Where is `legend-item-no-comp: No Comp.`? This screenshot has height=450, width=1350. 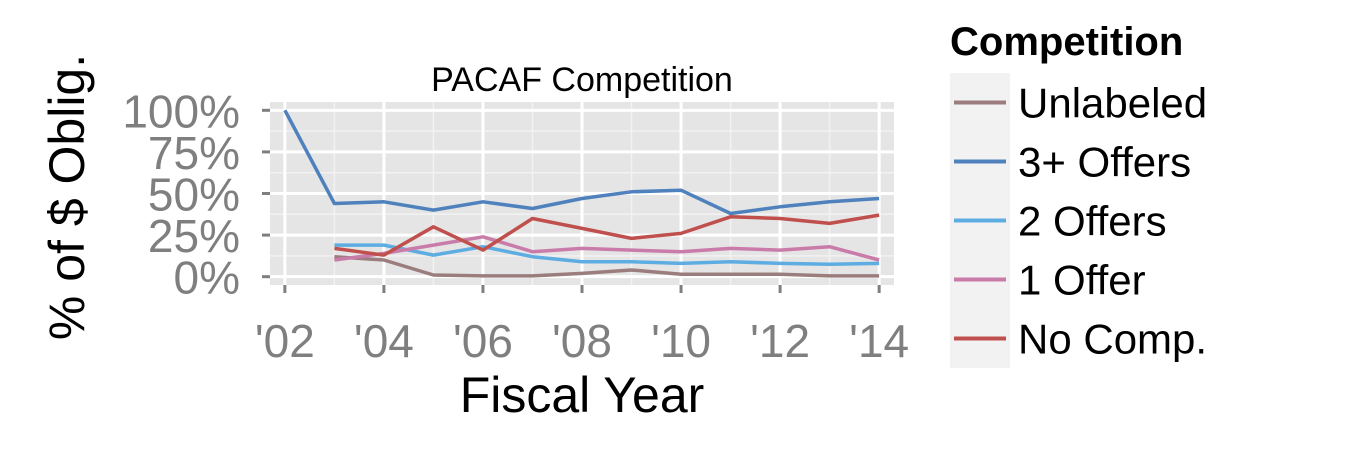
legend-item-no-comp: No Comp. is located at coordinates (1078, 338).